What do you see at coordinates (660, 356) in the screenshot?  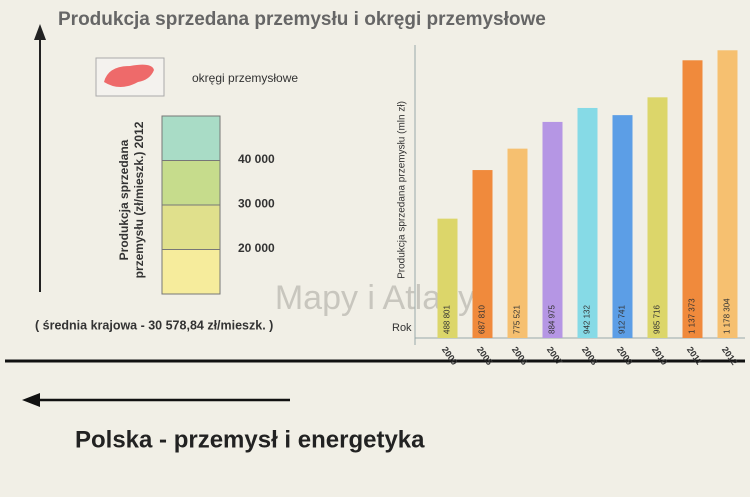 I see `x-tick-label: 2010` at bounding box center [660, 356].